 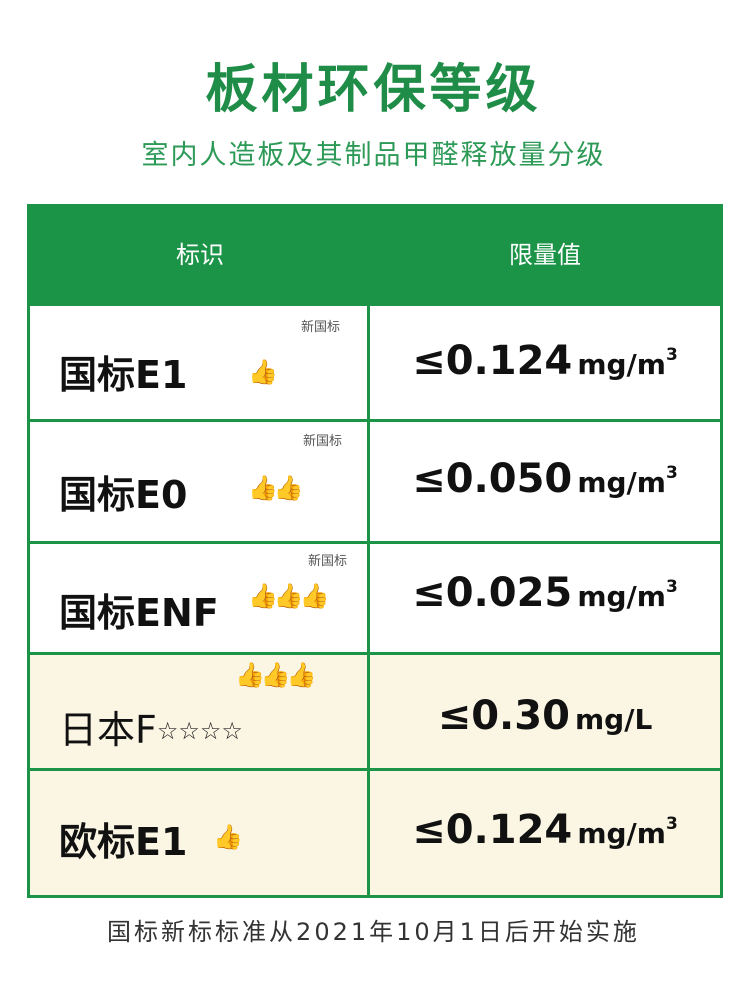 I want to click on limit-cell: ≤0.025 mg/m3, so click(x=545, y=598).